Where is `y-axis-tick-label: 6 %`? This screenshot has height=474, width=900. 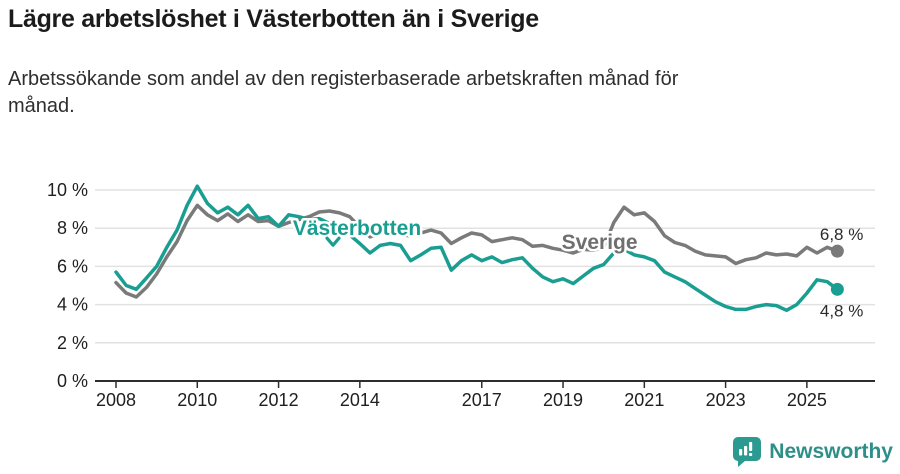 y-axis-tick-label: 6 % is located at coordinates (72, 266).